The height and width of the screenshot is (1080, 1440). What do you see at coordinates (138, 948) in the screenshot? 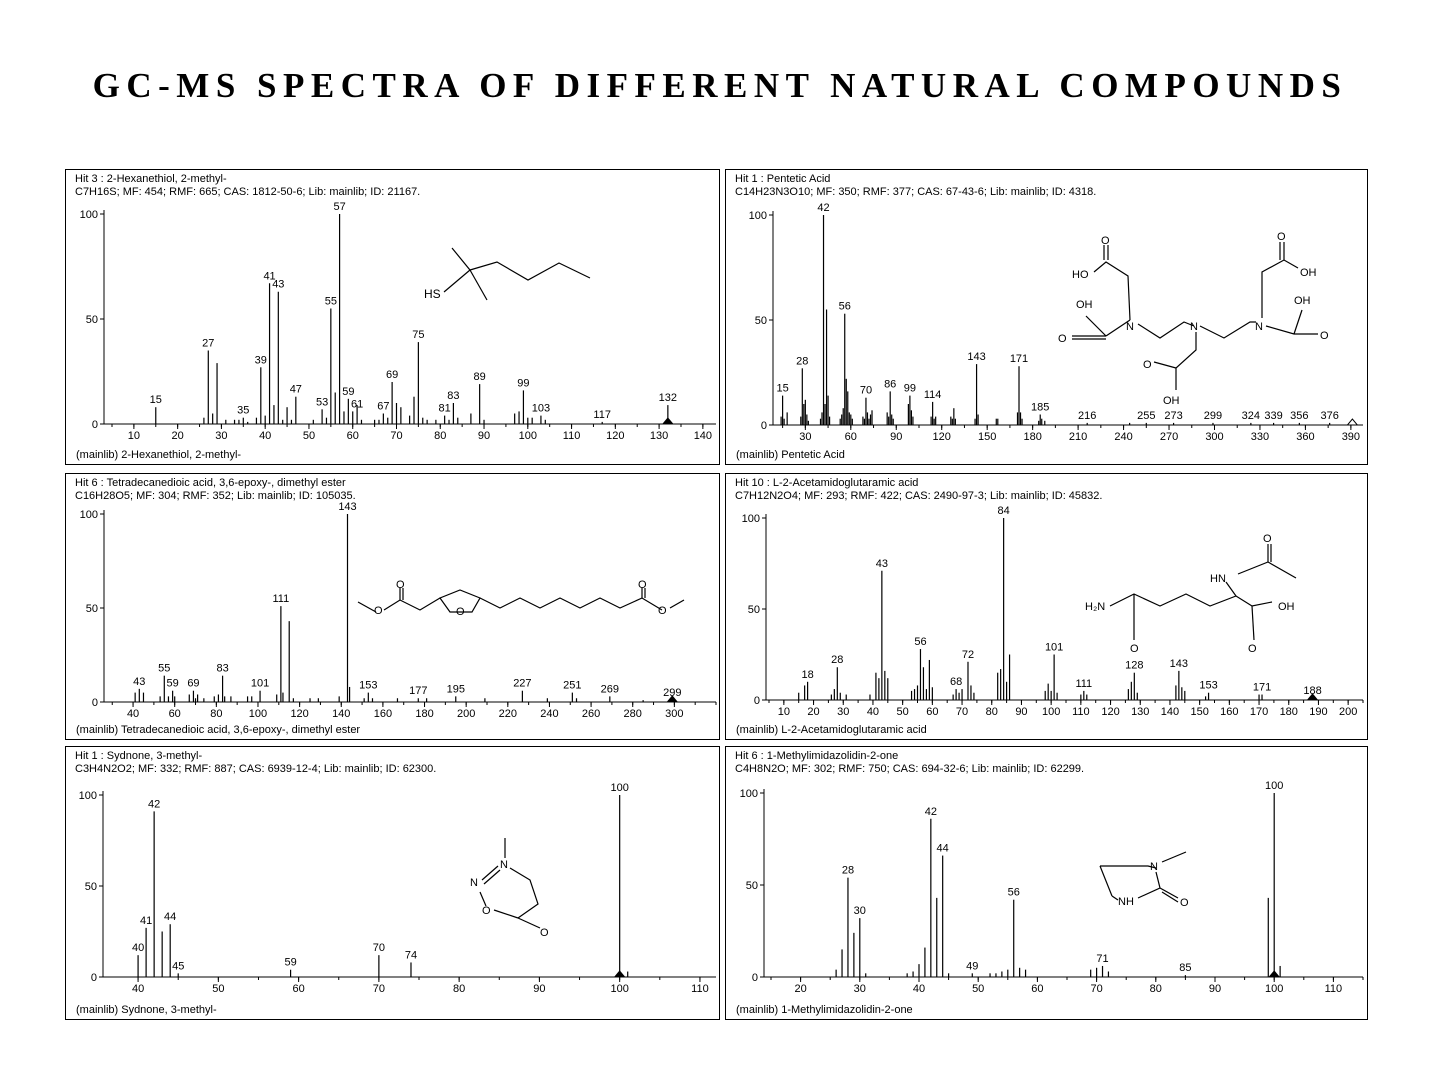
I see `peak-label: 40` at bounding box center [138, 948].